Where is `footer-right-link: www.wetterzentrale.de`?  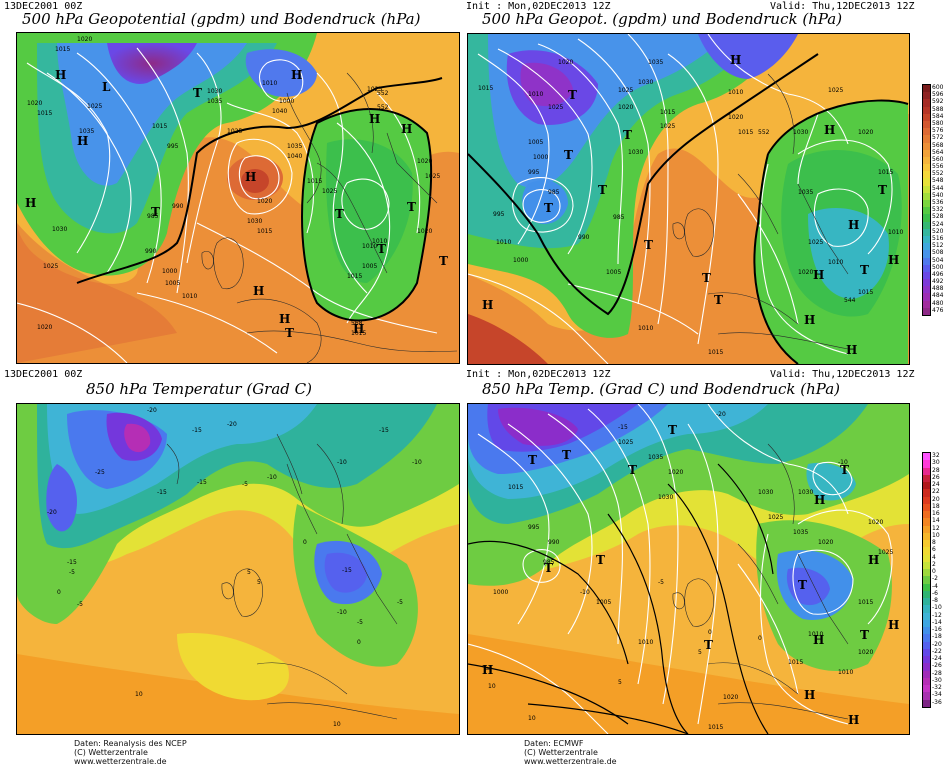
footer-right-link: www.wetterzentrale.de is located at coordinates (570, 761).